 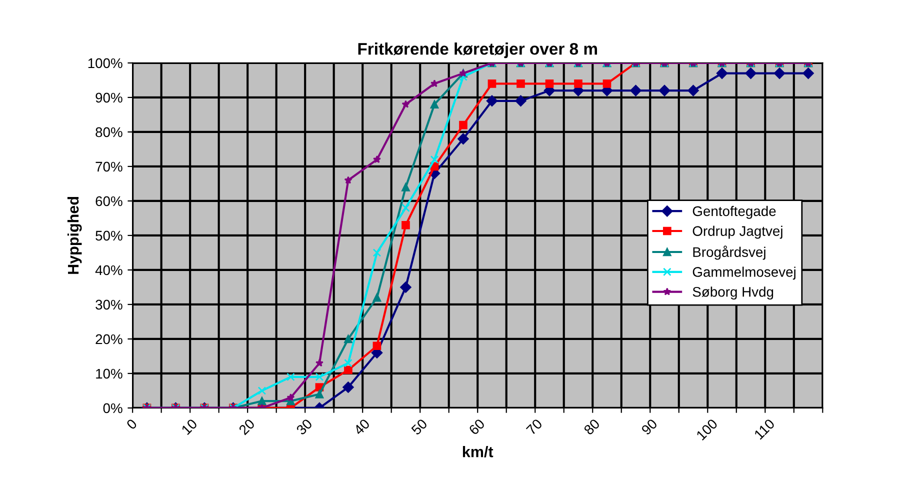 I want to click on y-tick-label: 100%, so click(x=105, y=63).